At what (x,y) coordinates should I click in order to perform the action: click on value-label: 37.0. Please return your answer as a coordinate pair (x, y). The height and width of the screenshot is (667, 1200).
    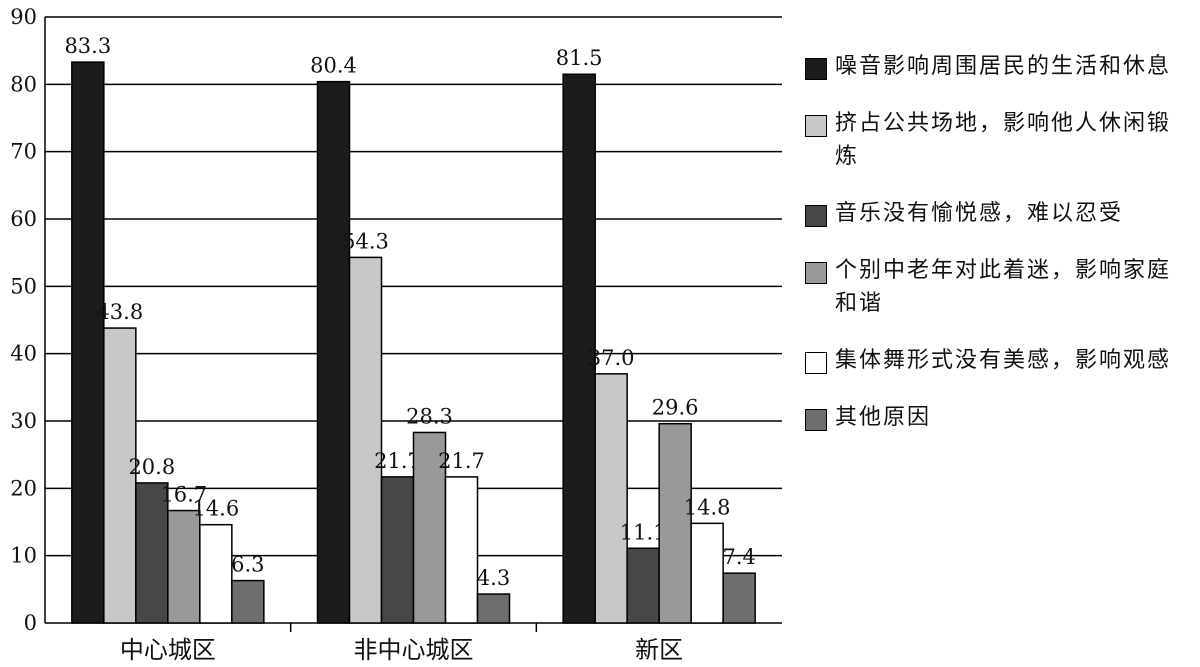
    Looking at the image, I should click on (611, 358).